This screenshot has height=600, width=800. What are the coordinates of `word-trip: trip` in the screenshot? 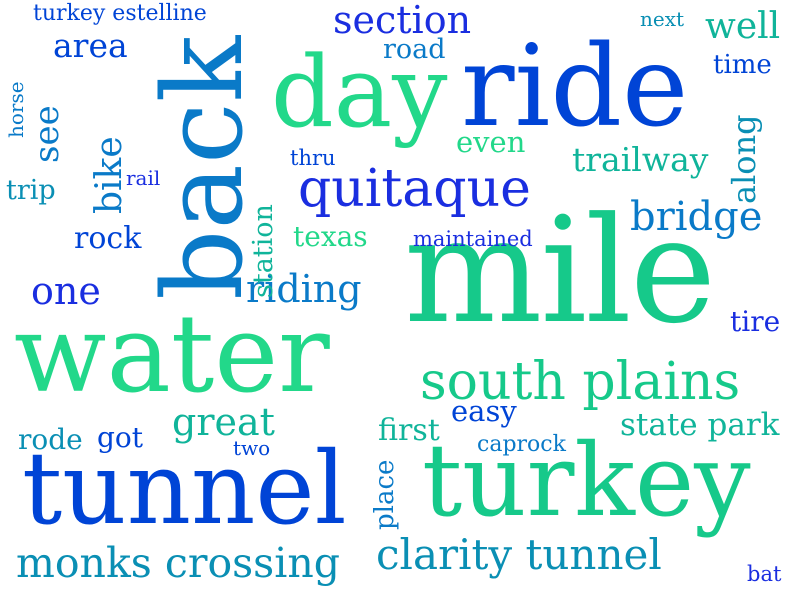 It's located at (31, 190).